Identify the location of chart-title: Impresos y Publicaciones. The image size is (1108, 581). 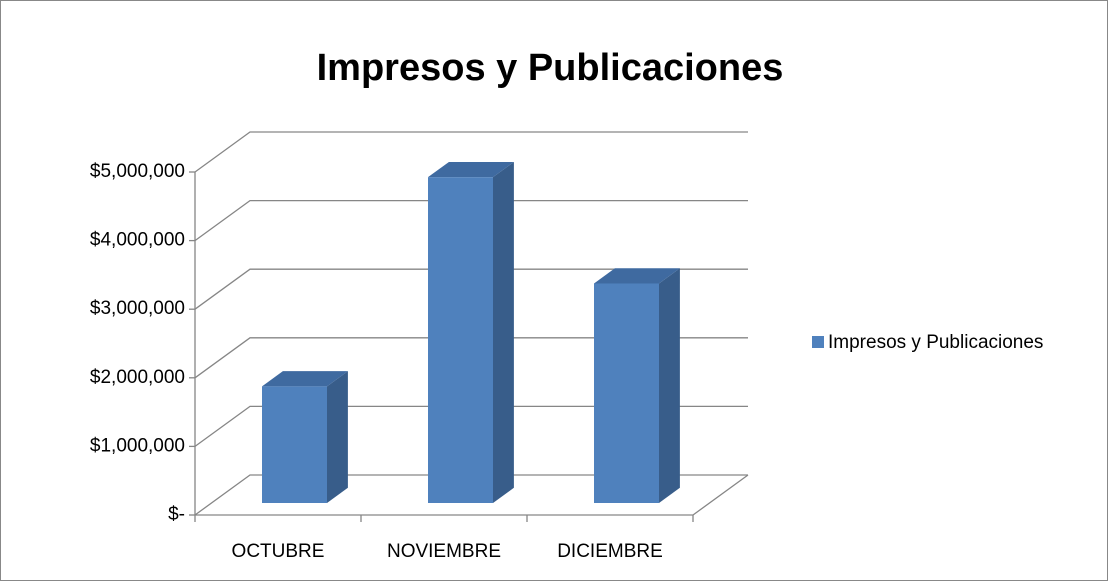
(550, 68).